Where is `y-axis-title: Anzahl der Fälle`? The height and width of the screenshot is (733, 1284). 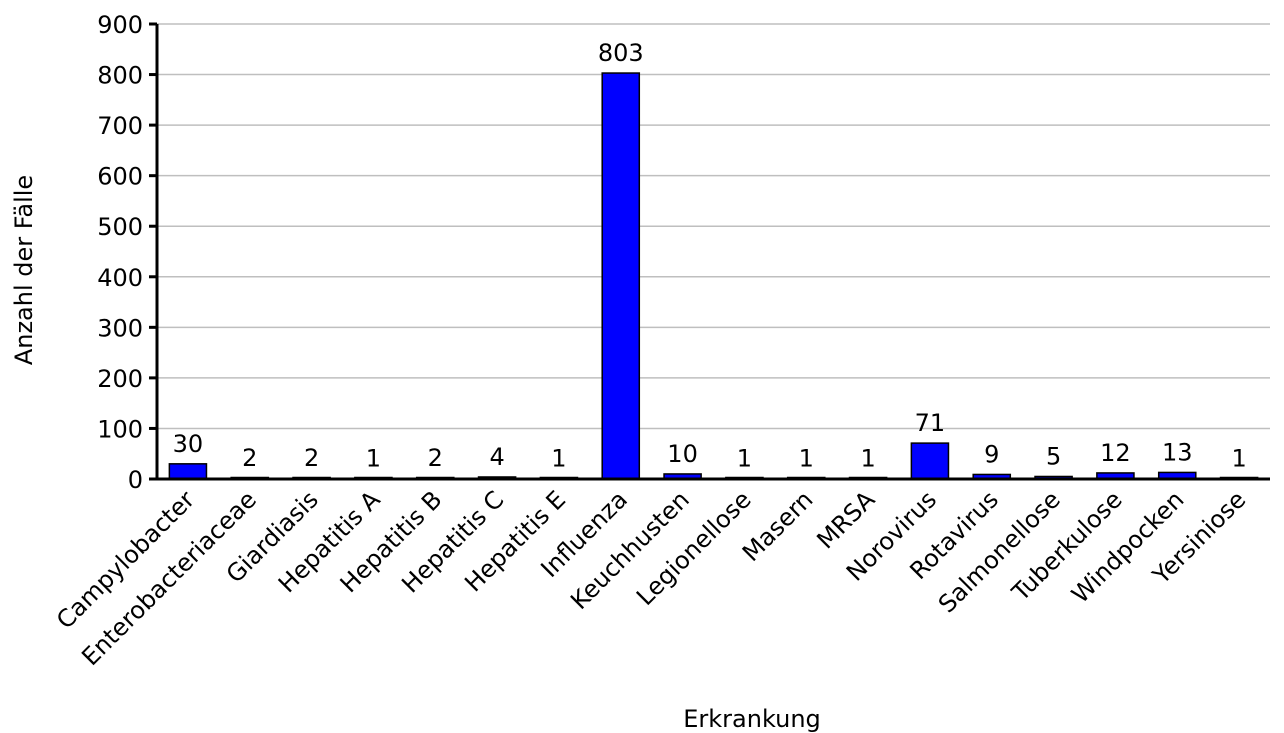 y-axis-title: Anzahl der Fälle is located at coordinates (24, 270).